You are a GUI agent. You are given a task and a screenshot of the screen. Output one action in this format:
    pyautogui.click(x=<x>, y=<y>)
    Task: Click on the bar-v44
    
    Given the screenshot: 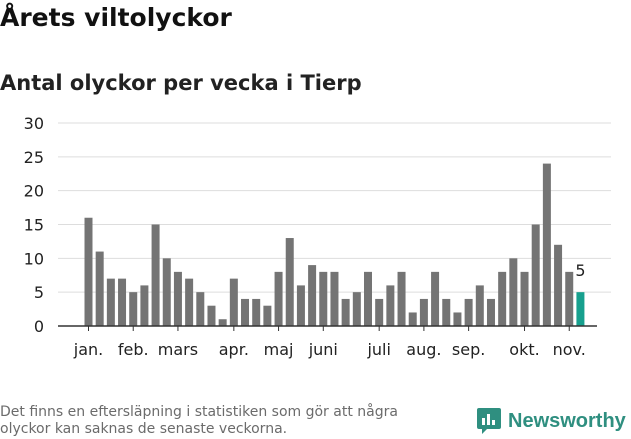 What is the action you would take?
    pyautogui.click(x=569, y=298)
    